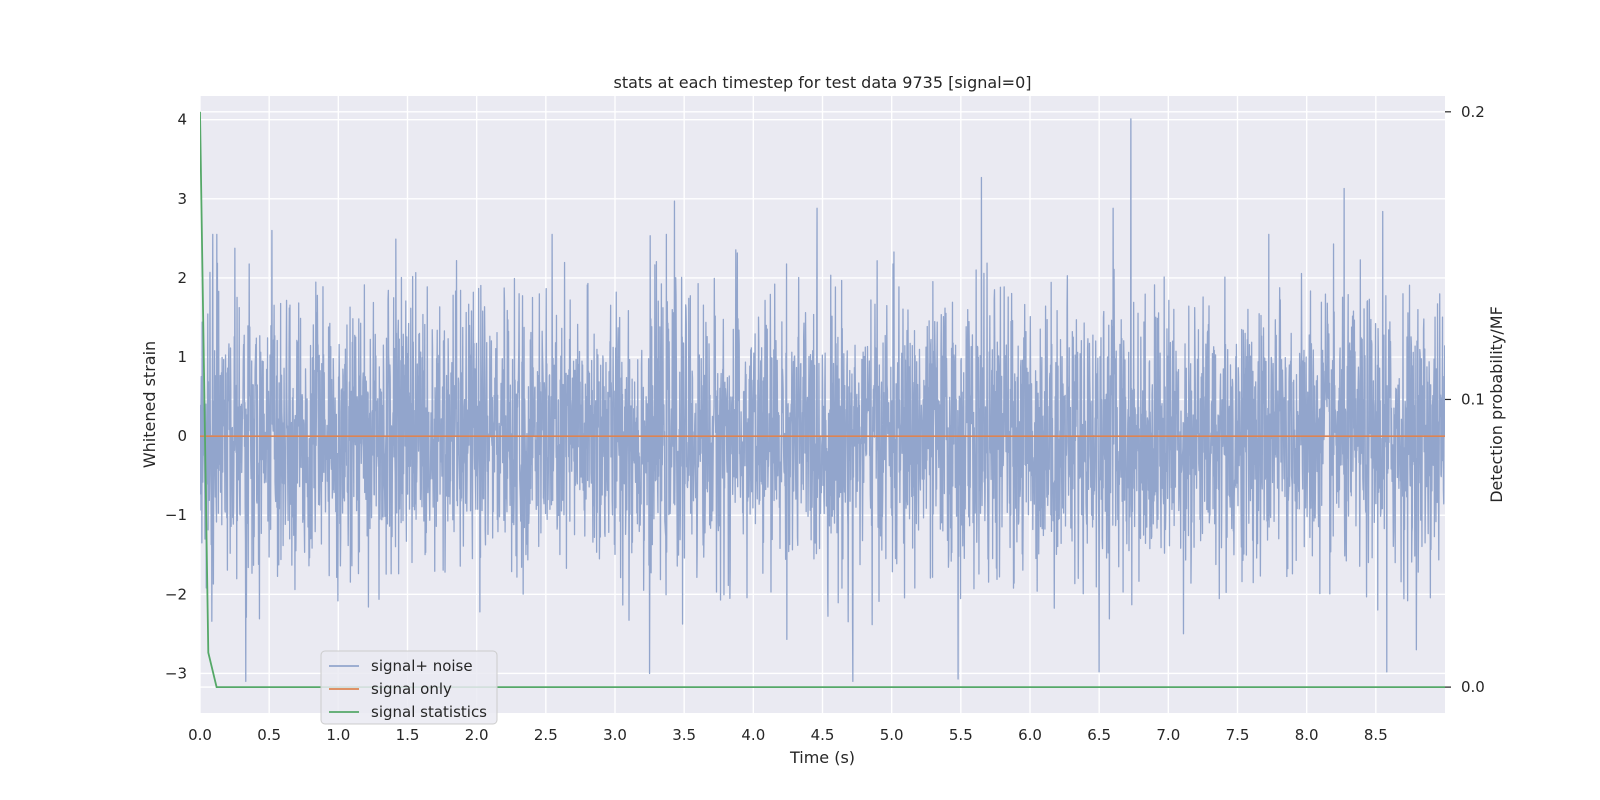  Describe the element at coordinates (1496, 404) in the screenshot. I see `y-axis-right-label: Detection probability/MF` at that location.